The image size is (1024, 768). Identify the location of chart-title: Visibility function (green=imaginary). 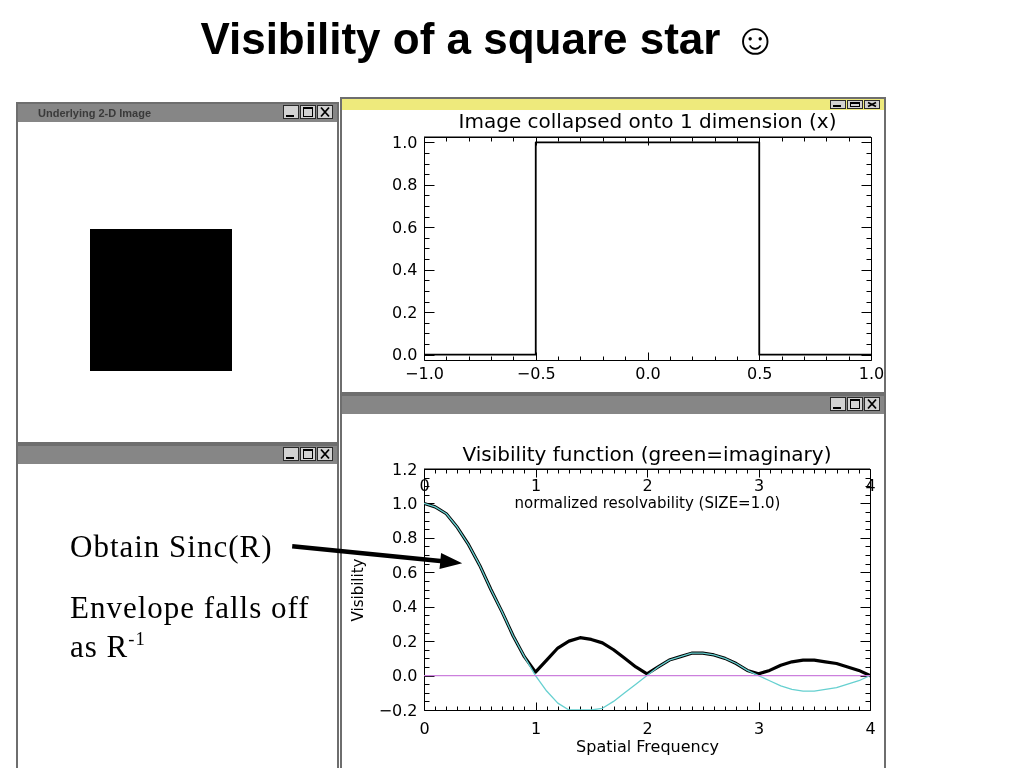
(647, 453).